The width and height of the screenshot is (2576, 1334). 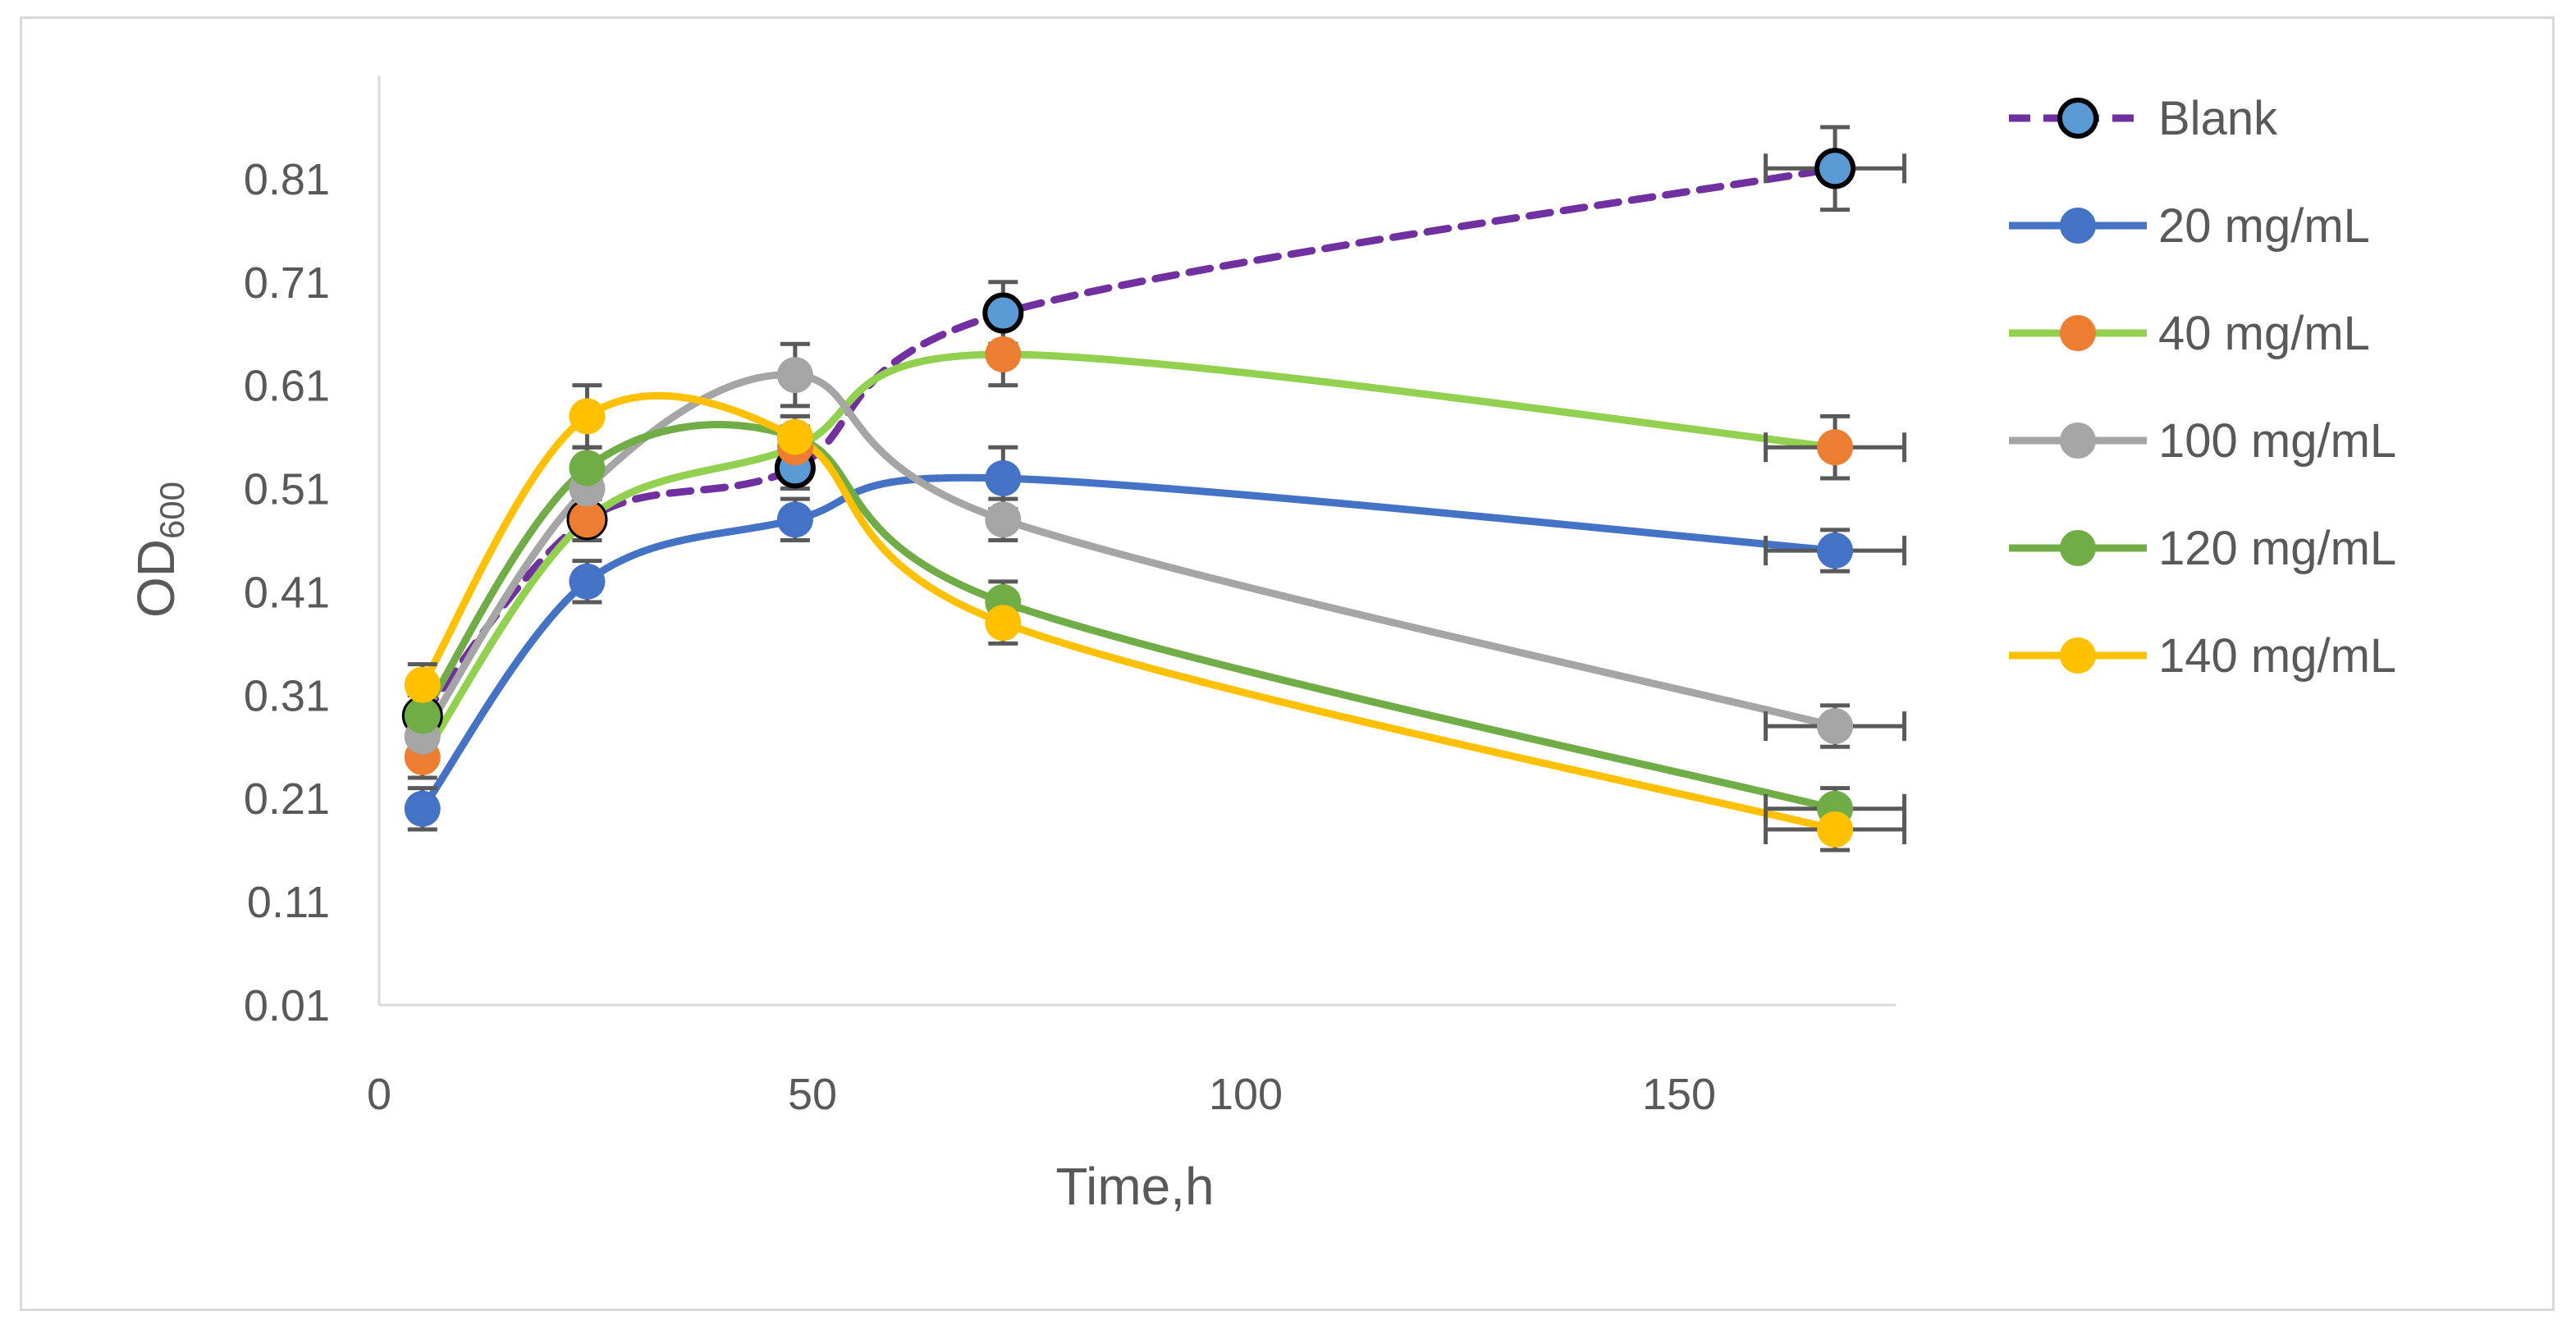 I want to click on x-tick-label: 0, so click(x=379, y=1094).